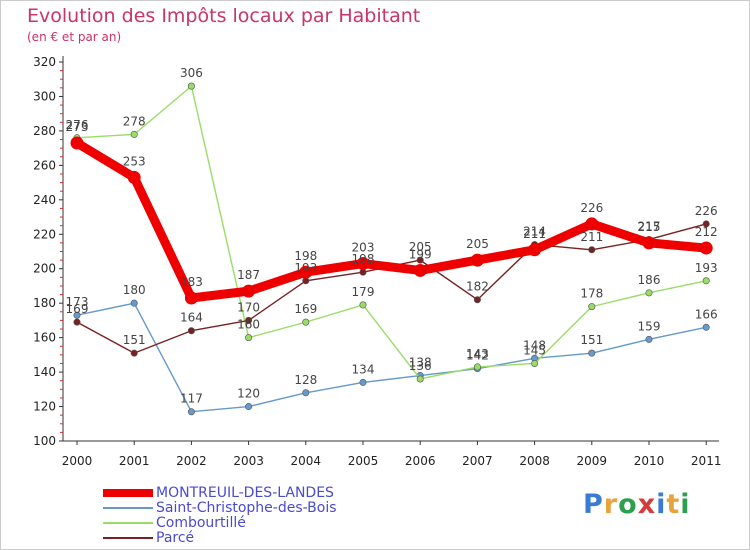 Image resolution: width=750 pixels, height=550 pixels. Describe the element at coordinates (191, 318) in the screenshot. I see `data-label-parce: 164` at that location.